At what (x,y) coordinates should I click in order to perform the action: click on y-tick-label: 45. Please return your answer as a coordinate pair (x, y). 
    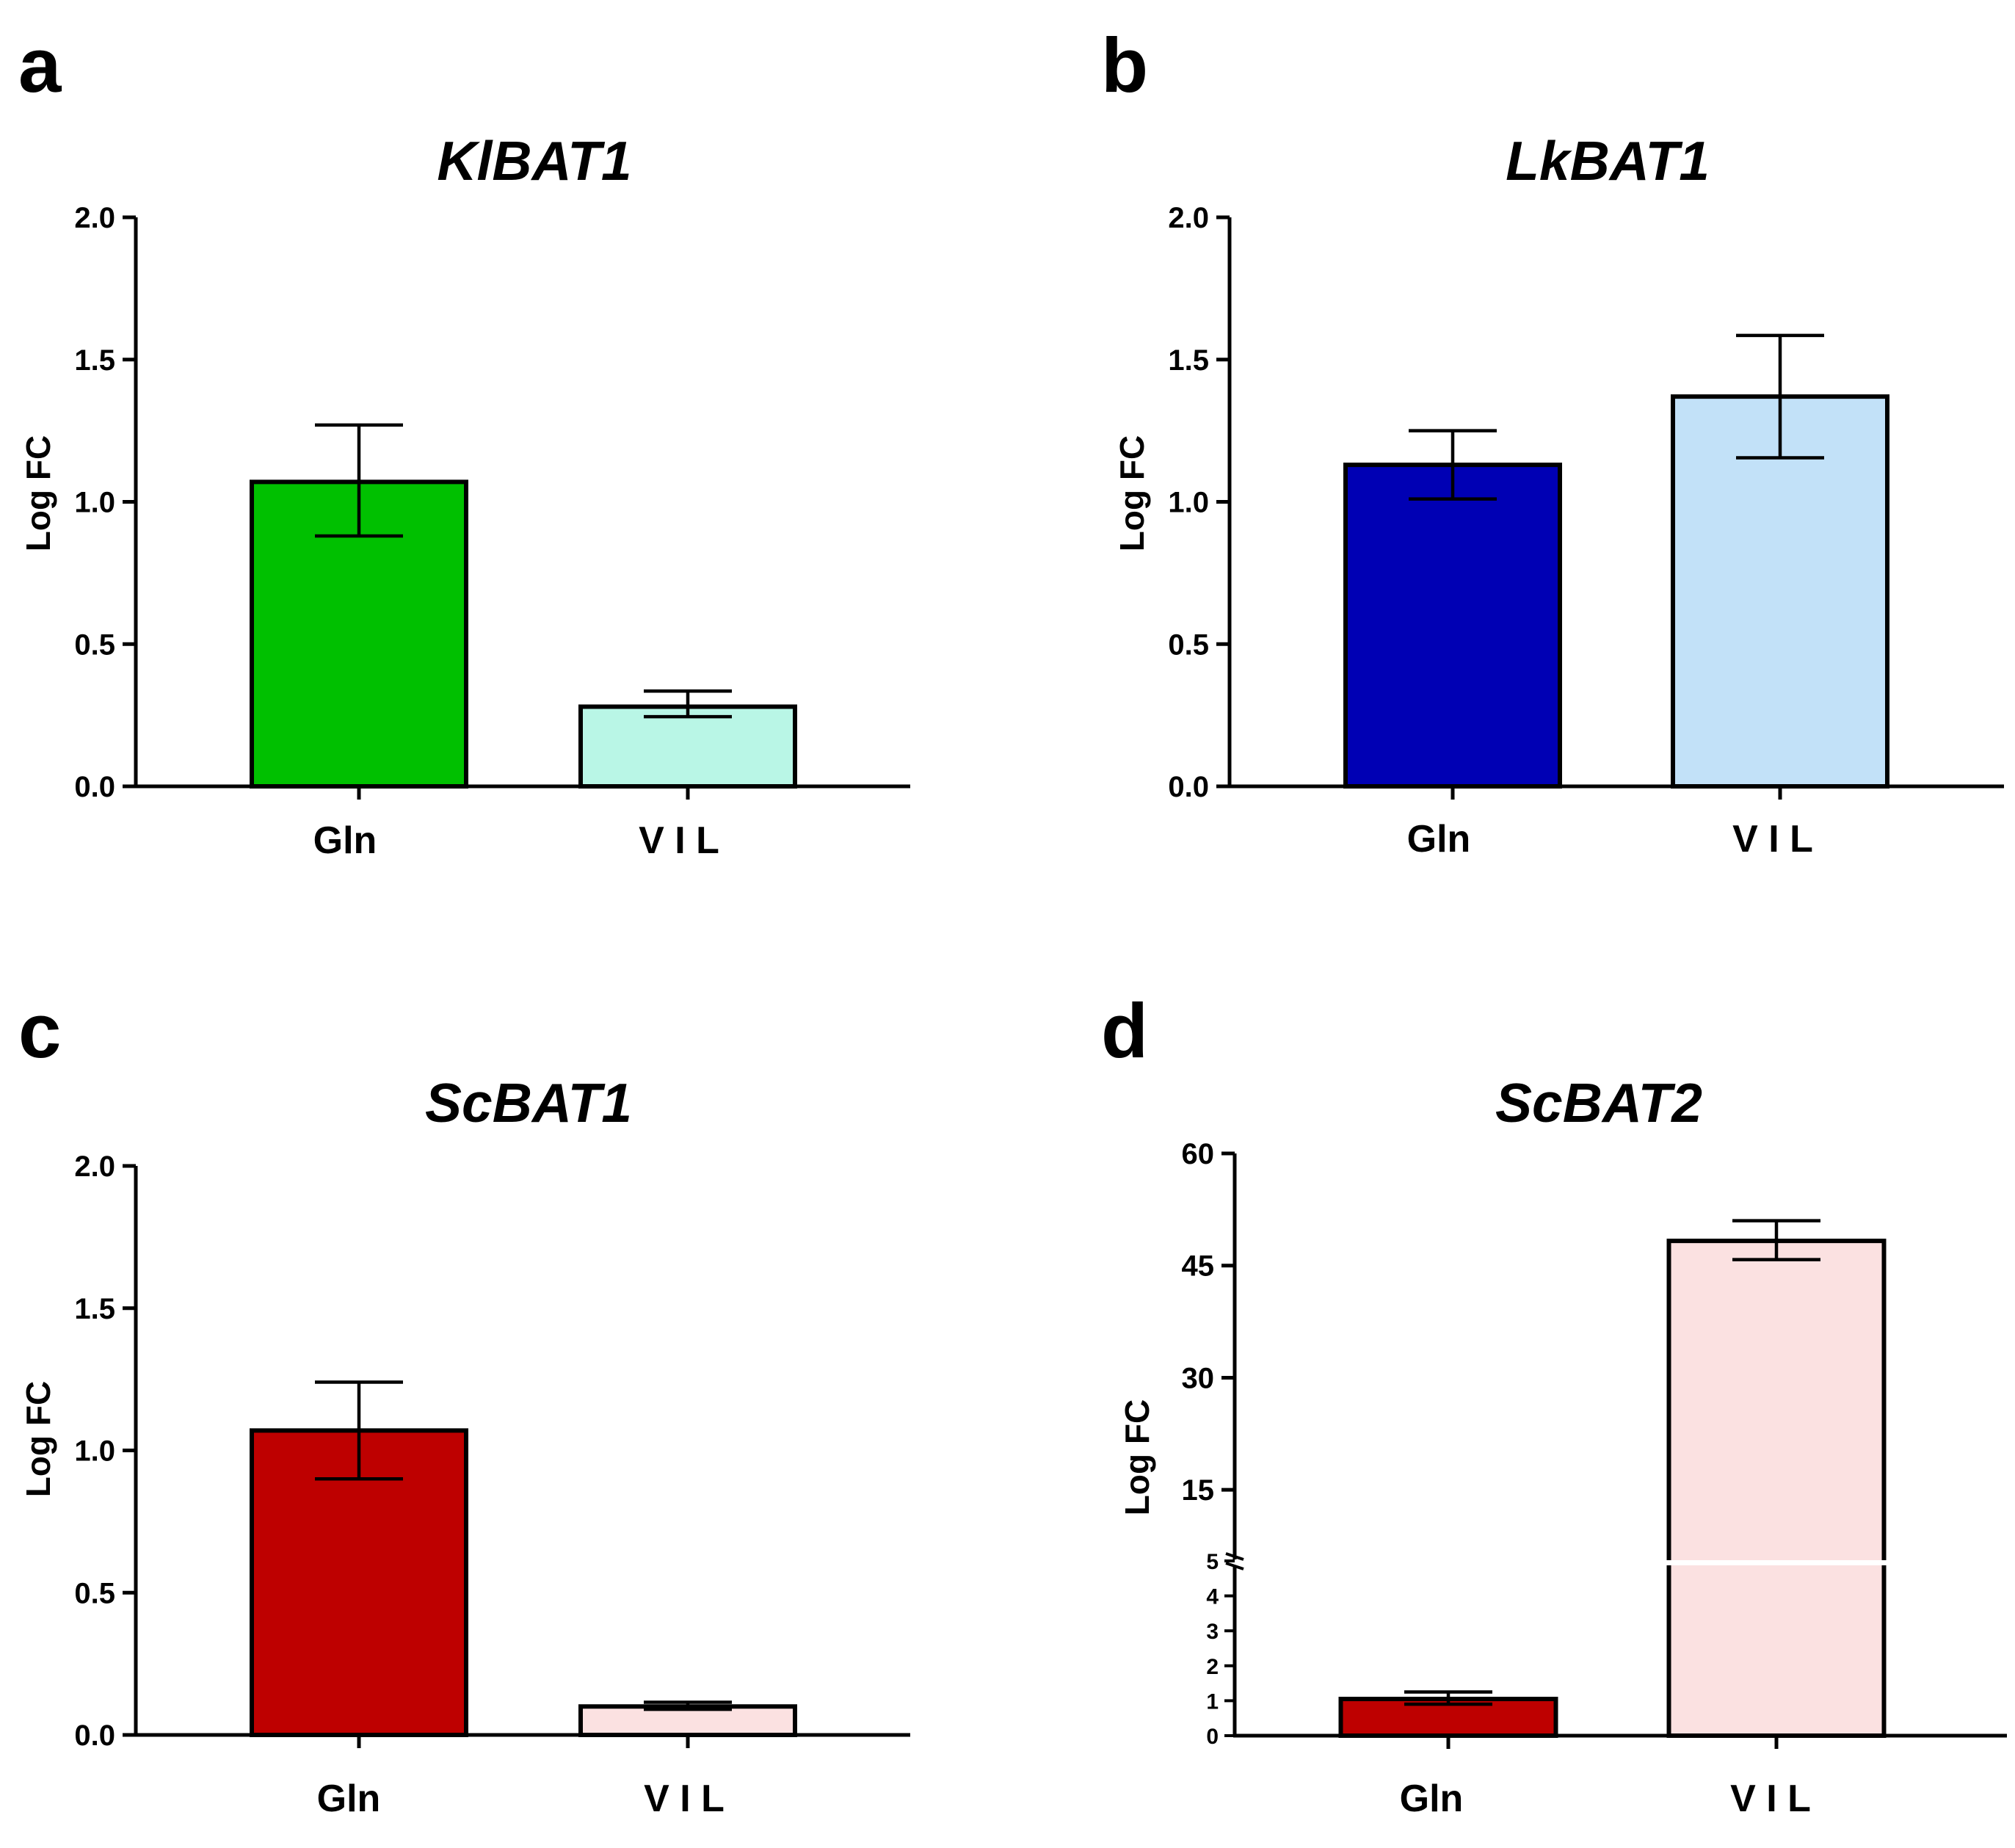
    Looking at the image, I should click on (1198, 1266).